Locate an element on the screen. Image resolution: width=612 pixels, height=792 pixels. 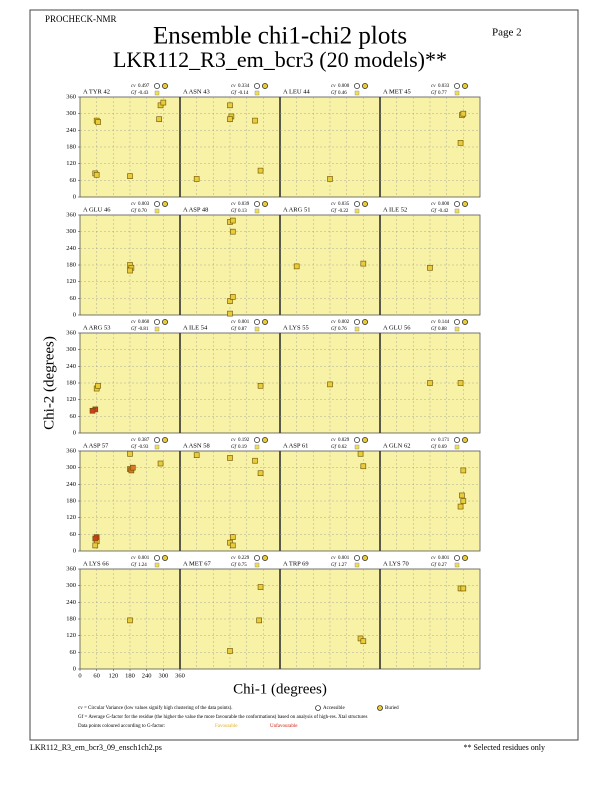
gf-value: -0.93 is located at coordinates (143, 447).